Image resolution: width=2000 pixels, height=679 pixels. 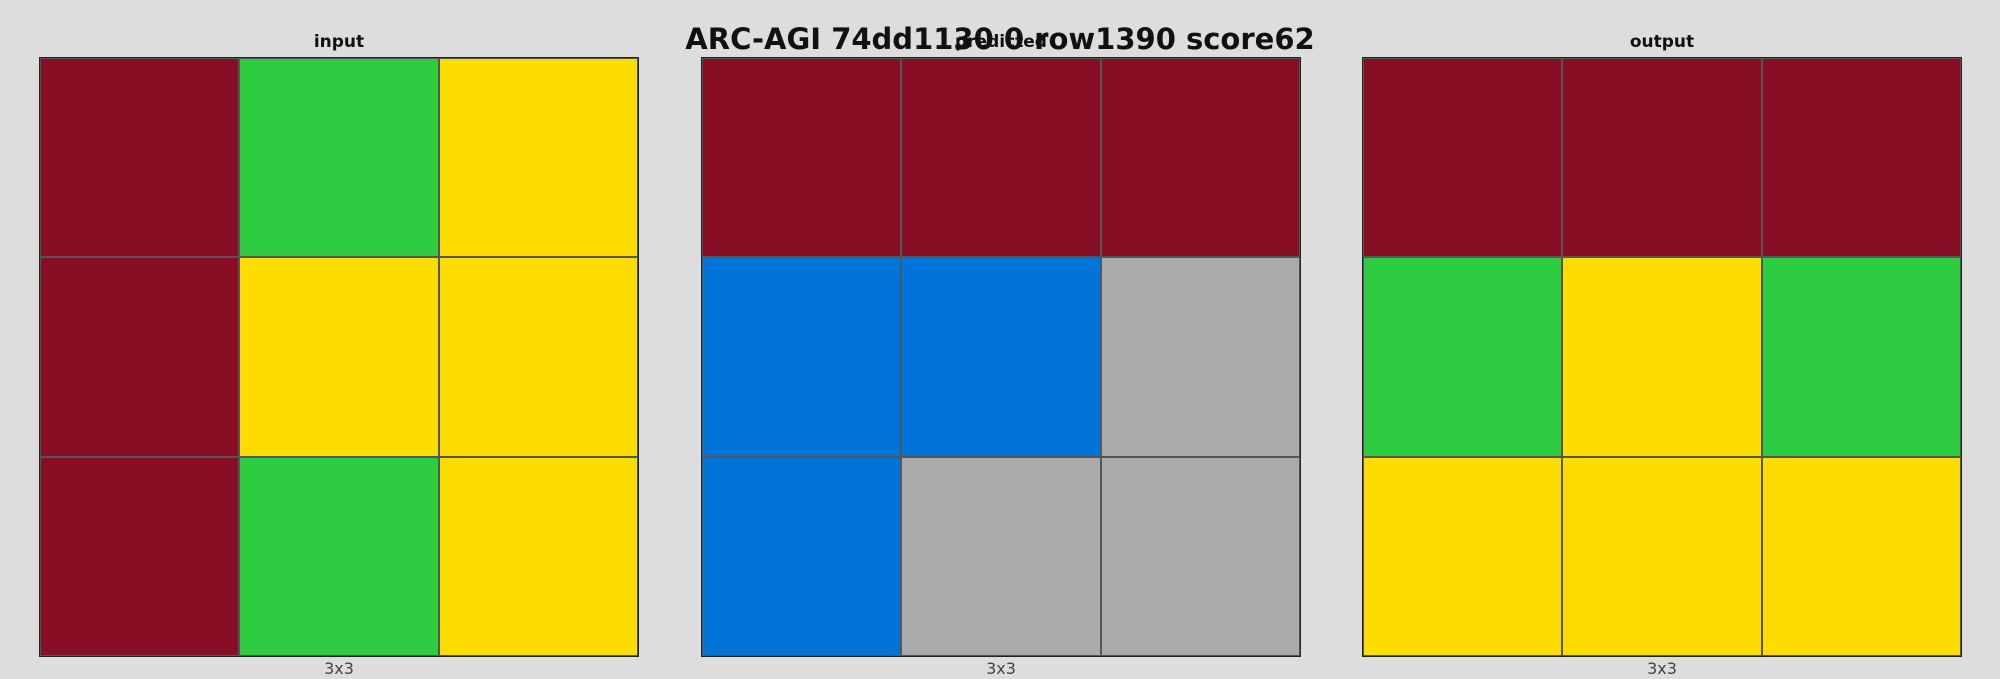 I want to click on predicted-label: predicted, so click(x=1001, y=42).